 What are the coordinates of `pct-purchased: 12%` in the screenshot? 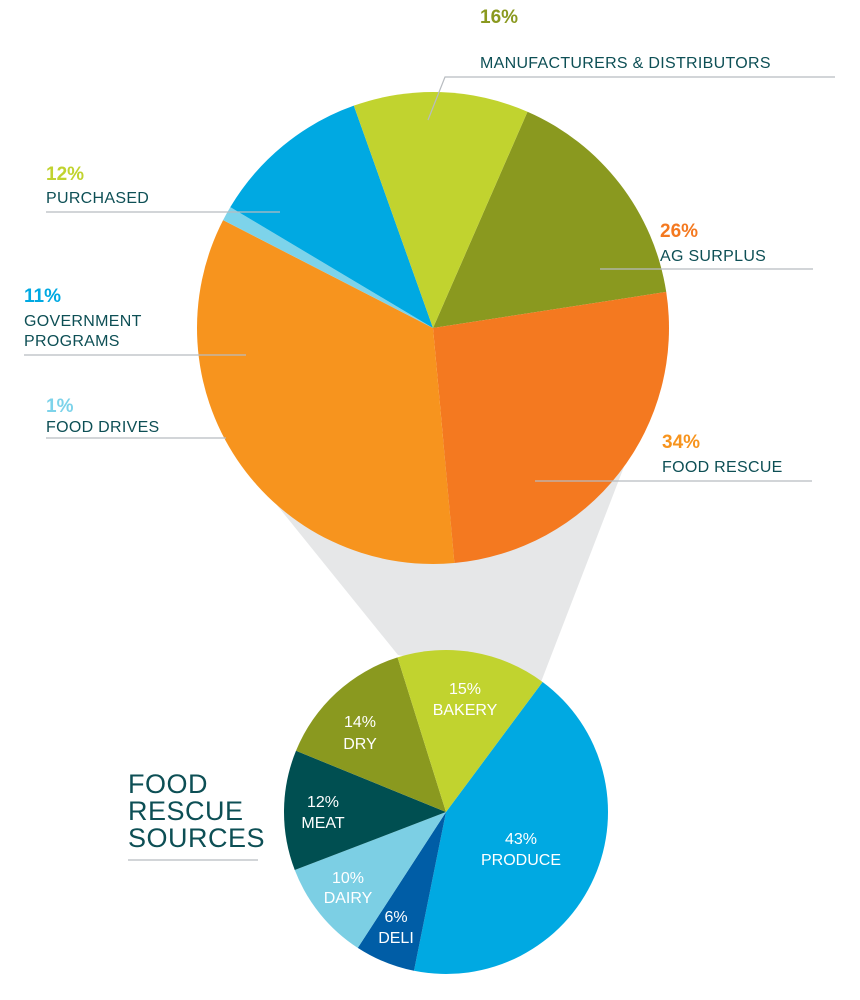 It's located at (65, 174).